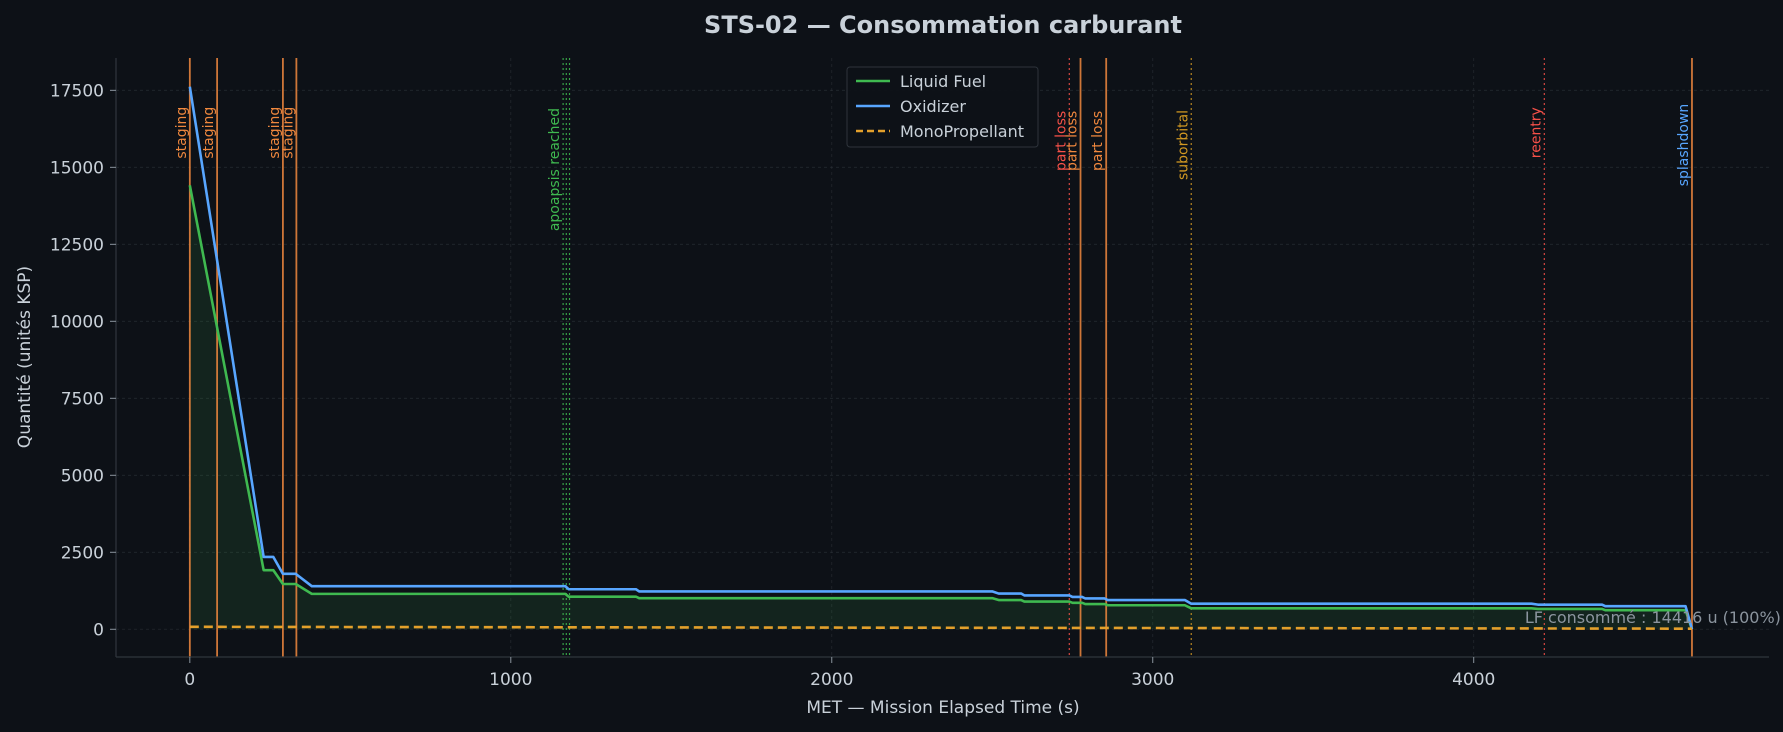 The width and height of the screenshot is (1783, 732). Describe the element at coordinates (943, 81) in the screenshot. I see `legend-label: Liquid Fuel` at that location.